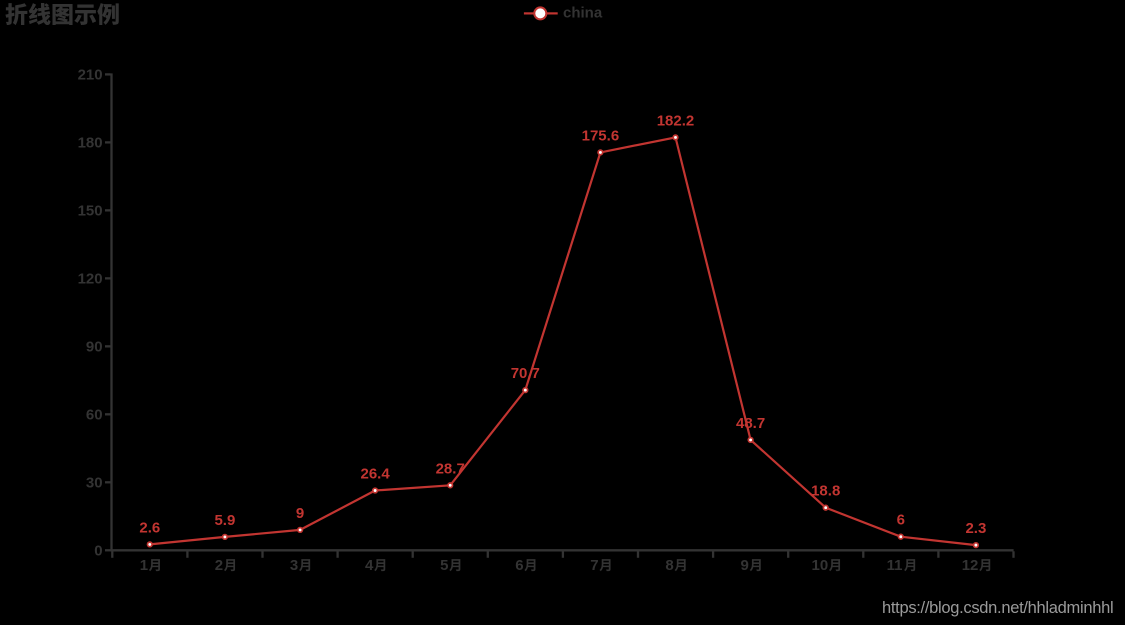 This screenshot has width=1125, height=625. Describe the element at coordinates (94, 415) in the screenshot. I see `svg-text: 60` at that location.